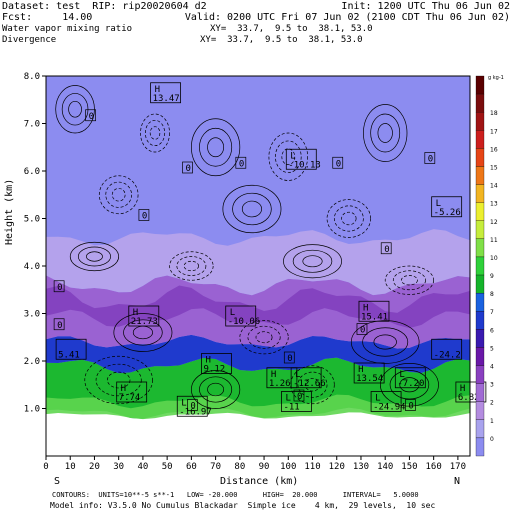  What do you see at coordinates (312, 467) in the screenshot?
I see `x-tick-label: 110` at bounding box center [312, 467].